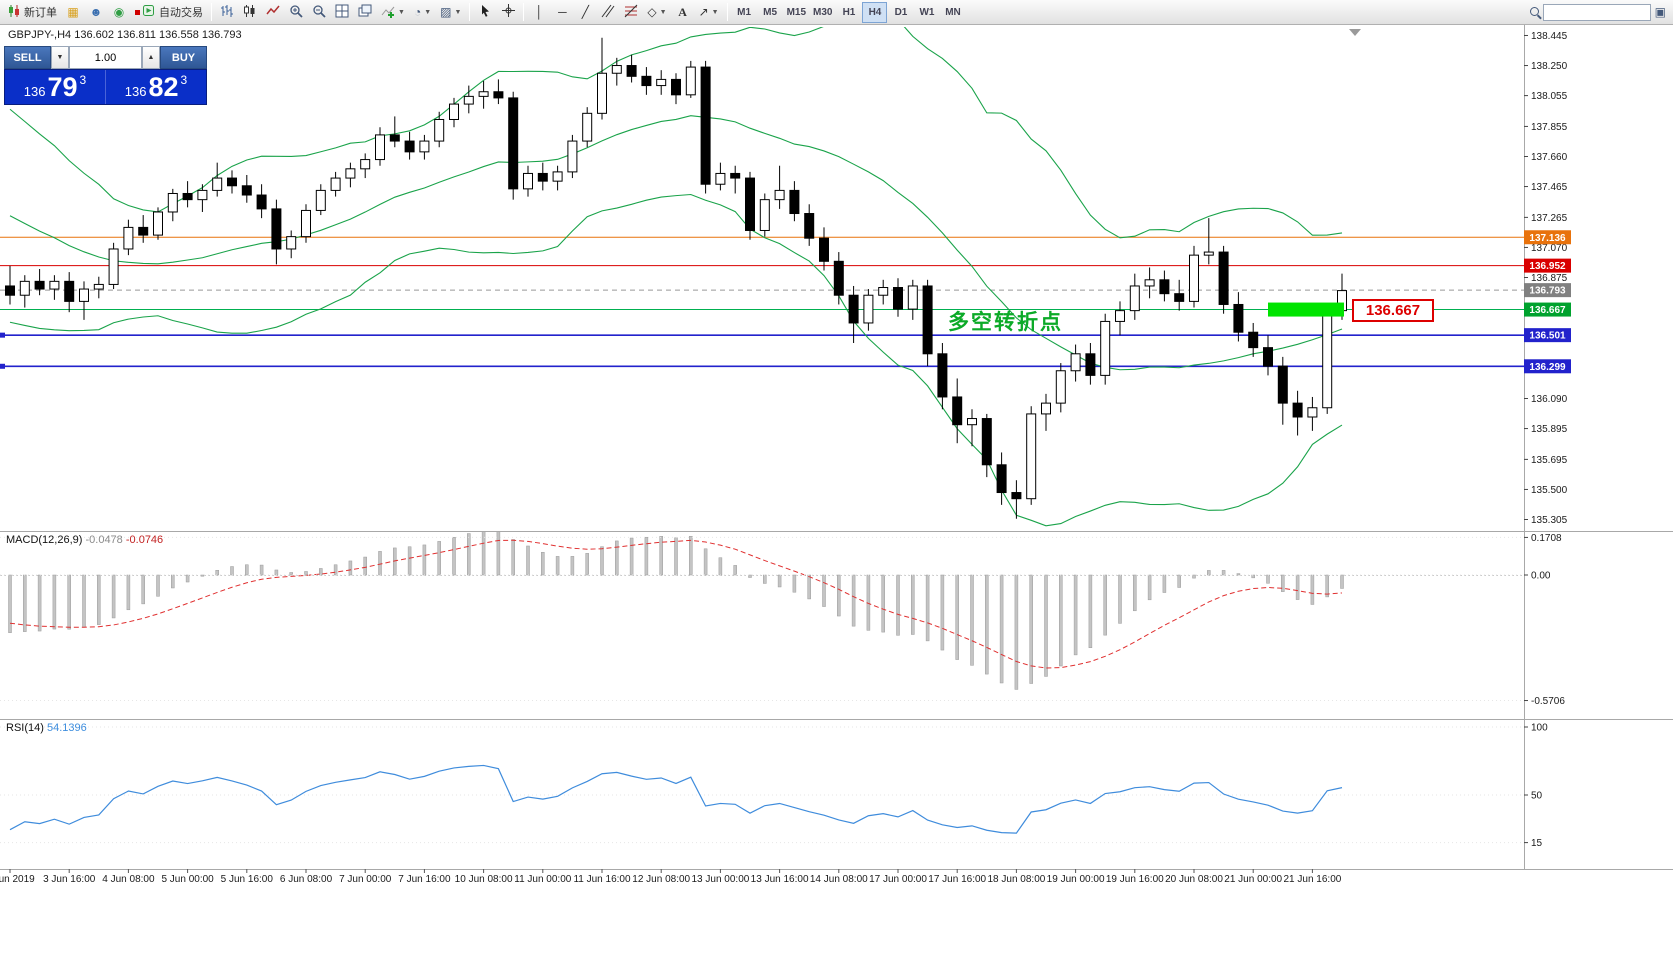  I want to click on timeframe-h1: H1, so click(848, 12).